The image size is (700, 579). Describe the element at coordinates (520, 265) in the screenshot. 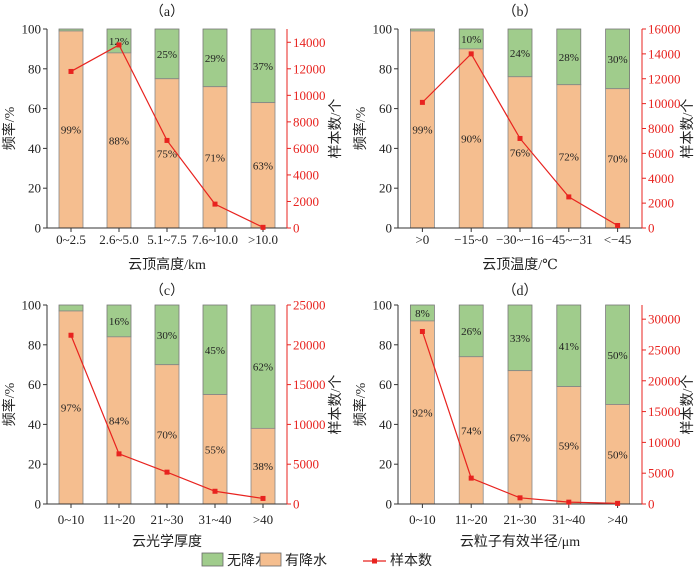

I see `x-axis-title: 云顶温度/℃` at that location.